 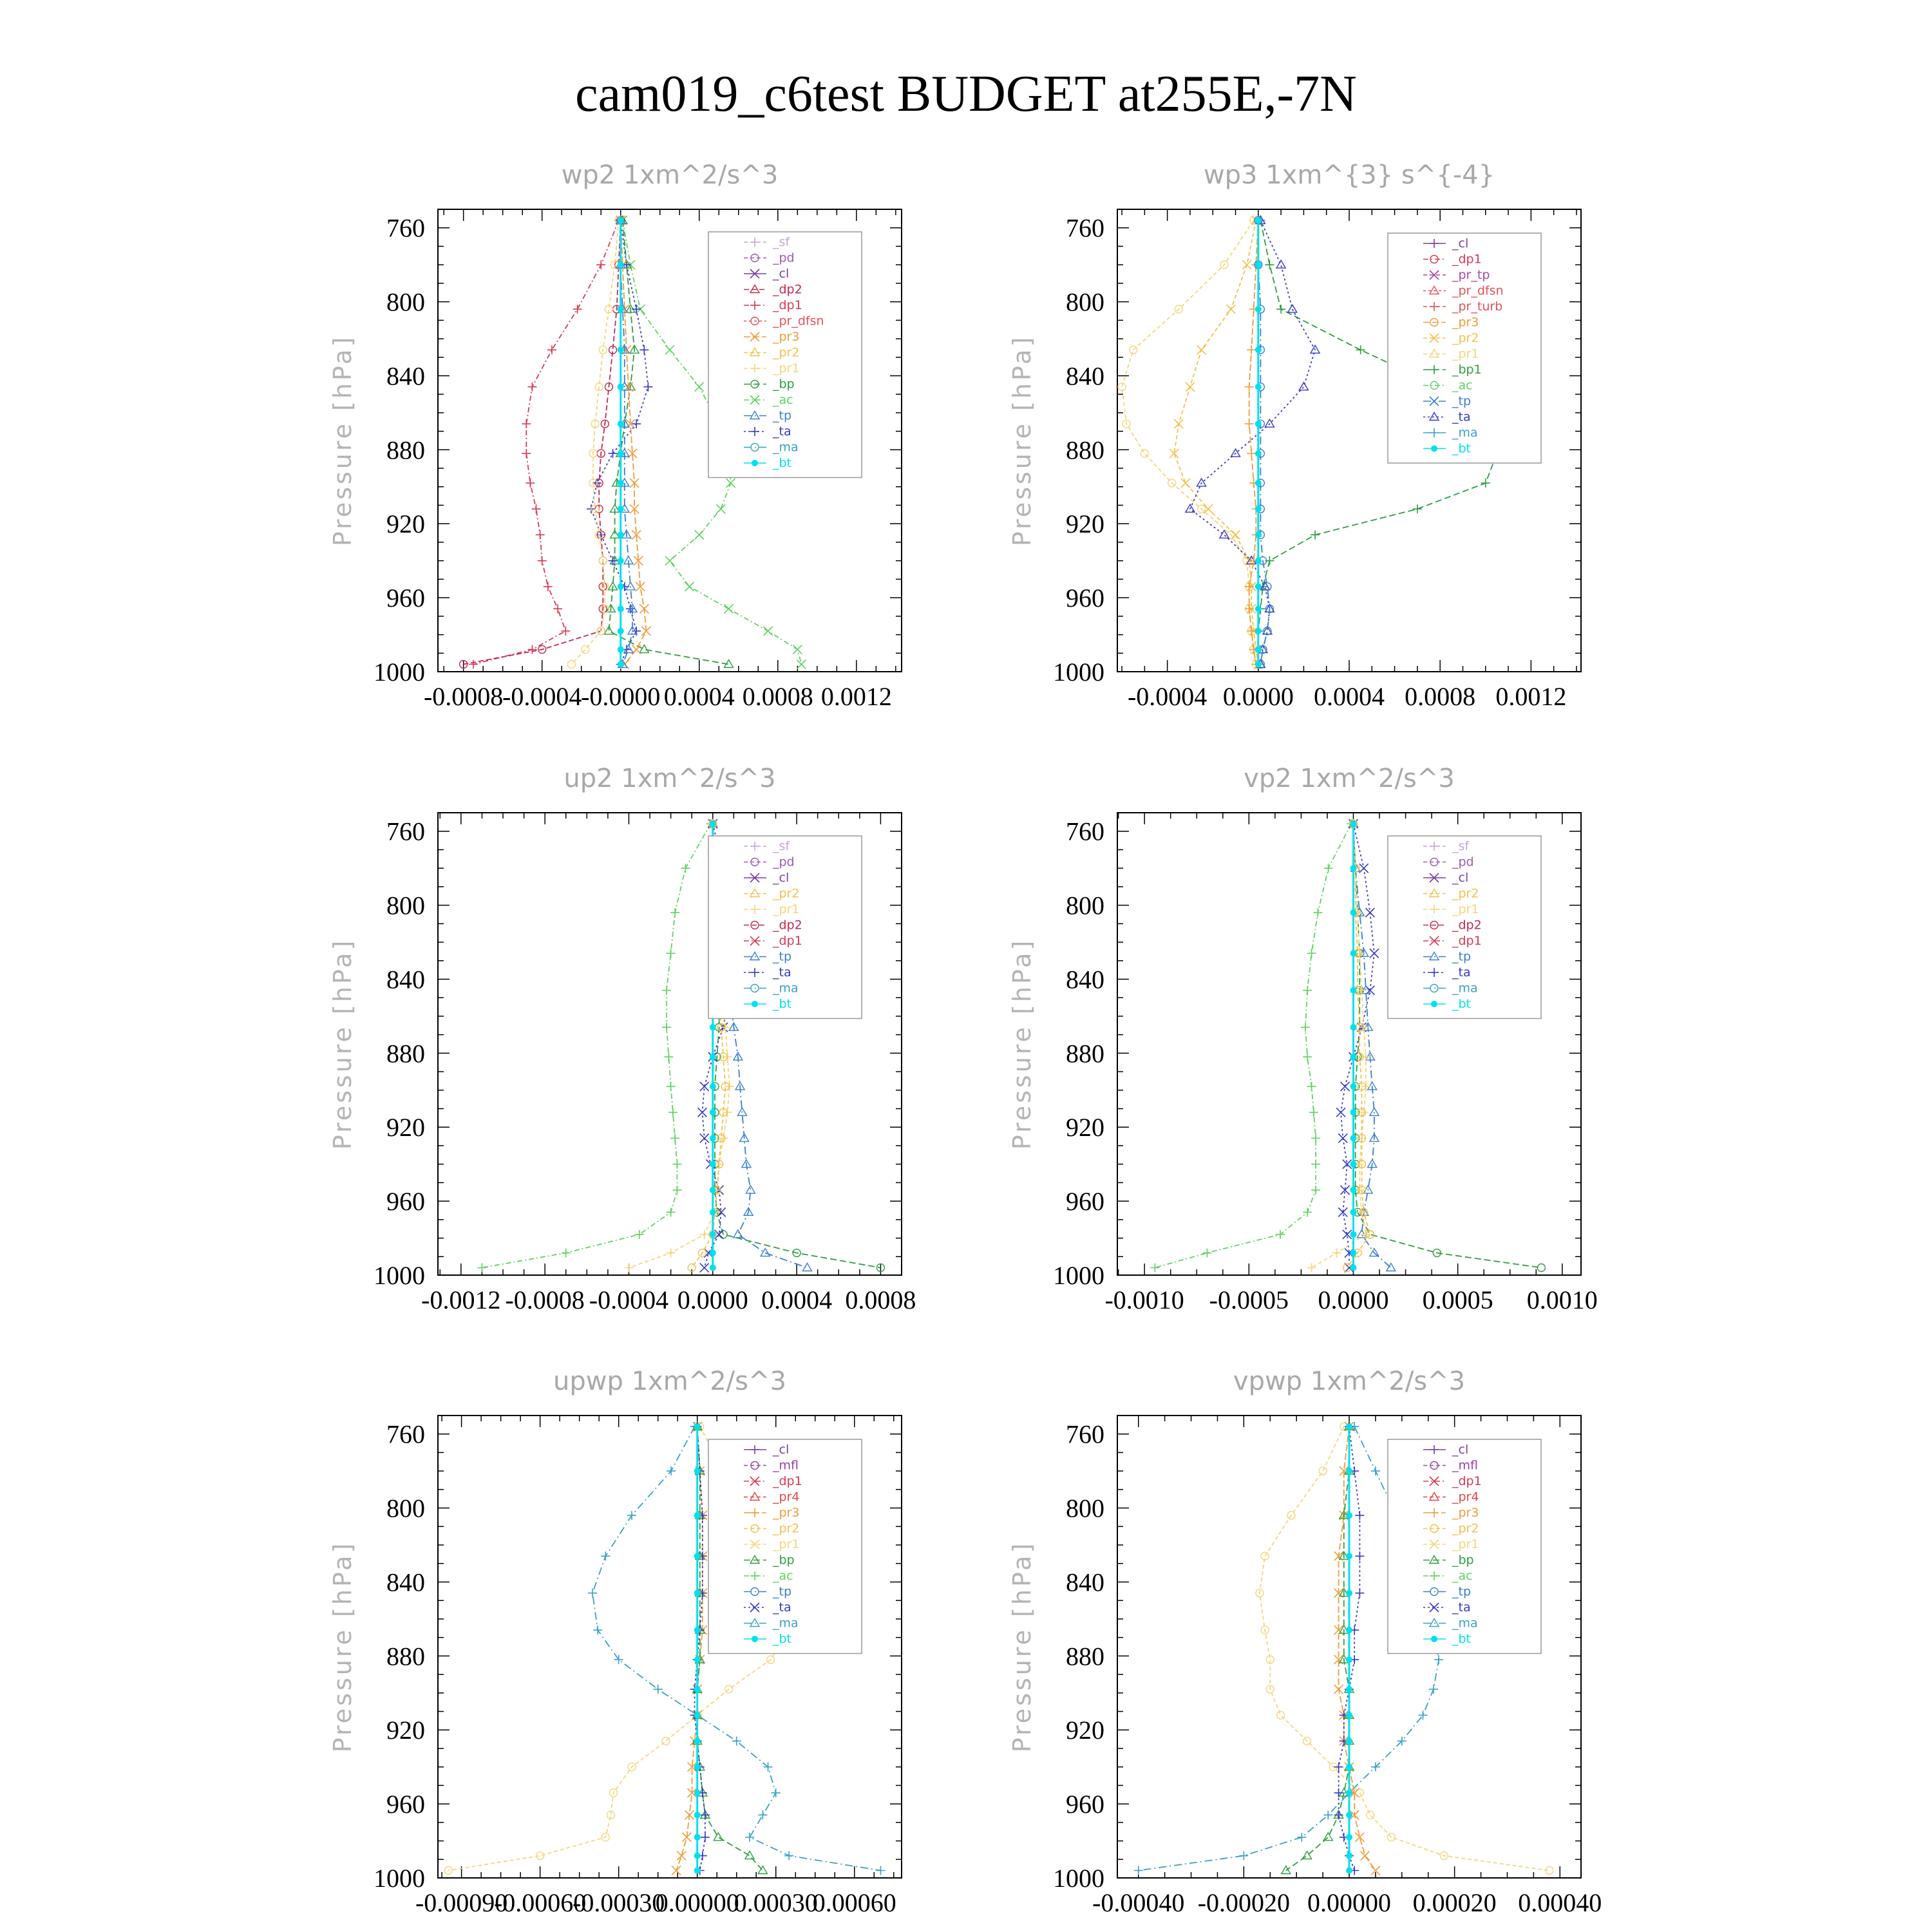 I want to click on legend-label: _pr4, so click(x=785, y=1497).